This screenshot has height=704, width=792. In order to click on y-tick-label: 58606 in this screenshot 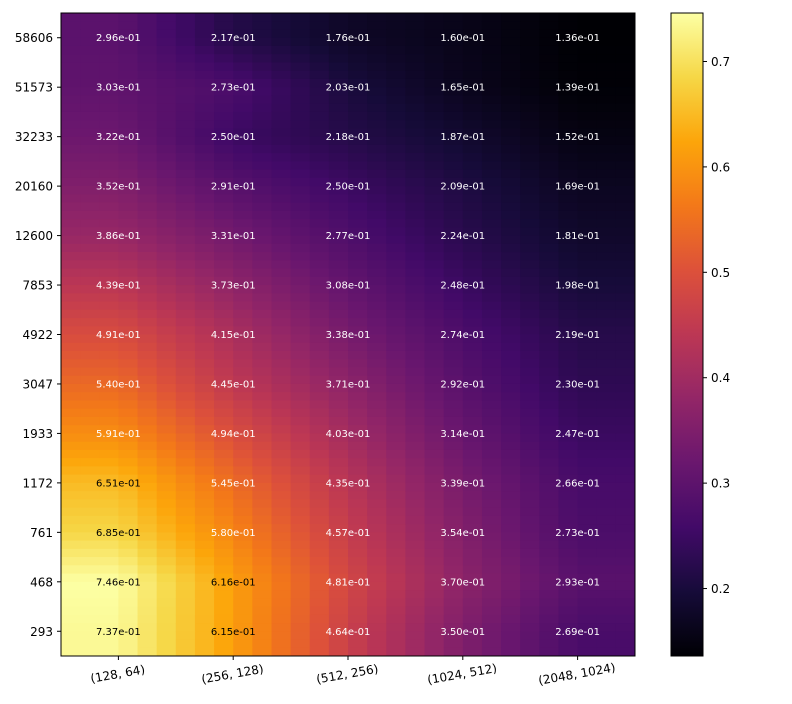, I will do `click(34, 38)`.